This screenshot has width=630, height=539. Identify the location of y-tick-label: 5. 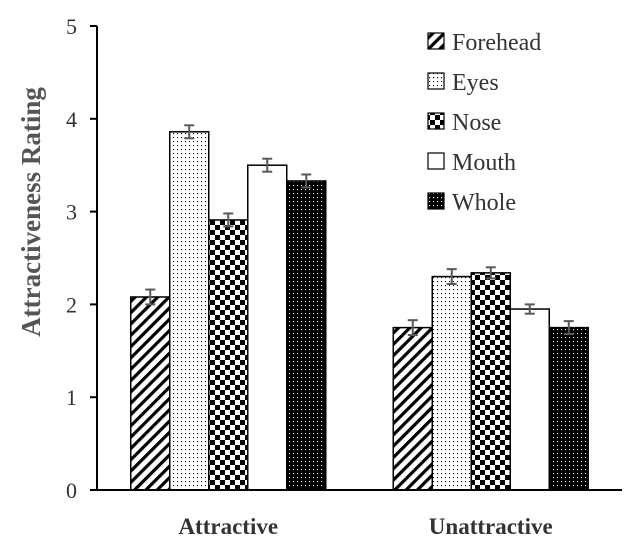
(71, 26).